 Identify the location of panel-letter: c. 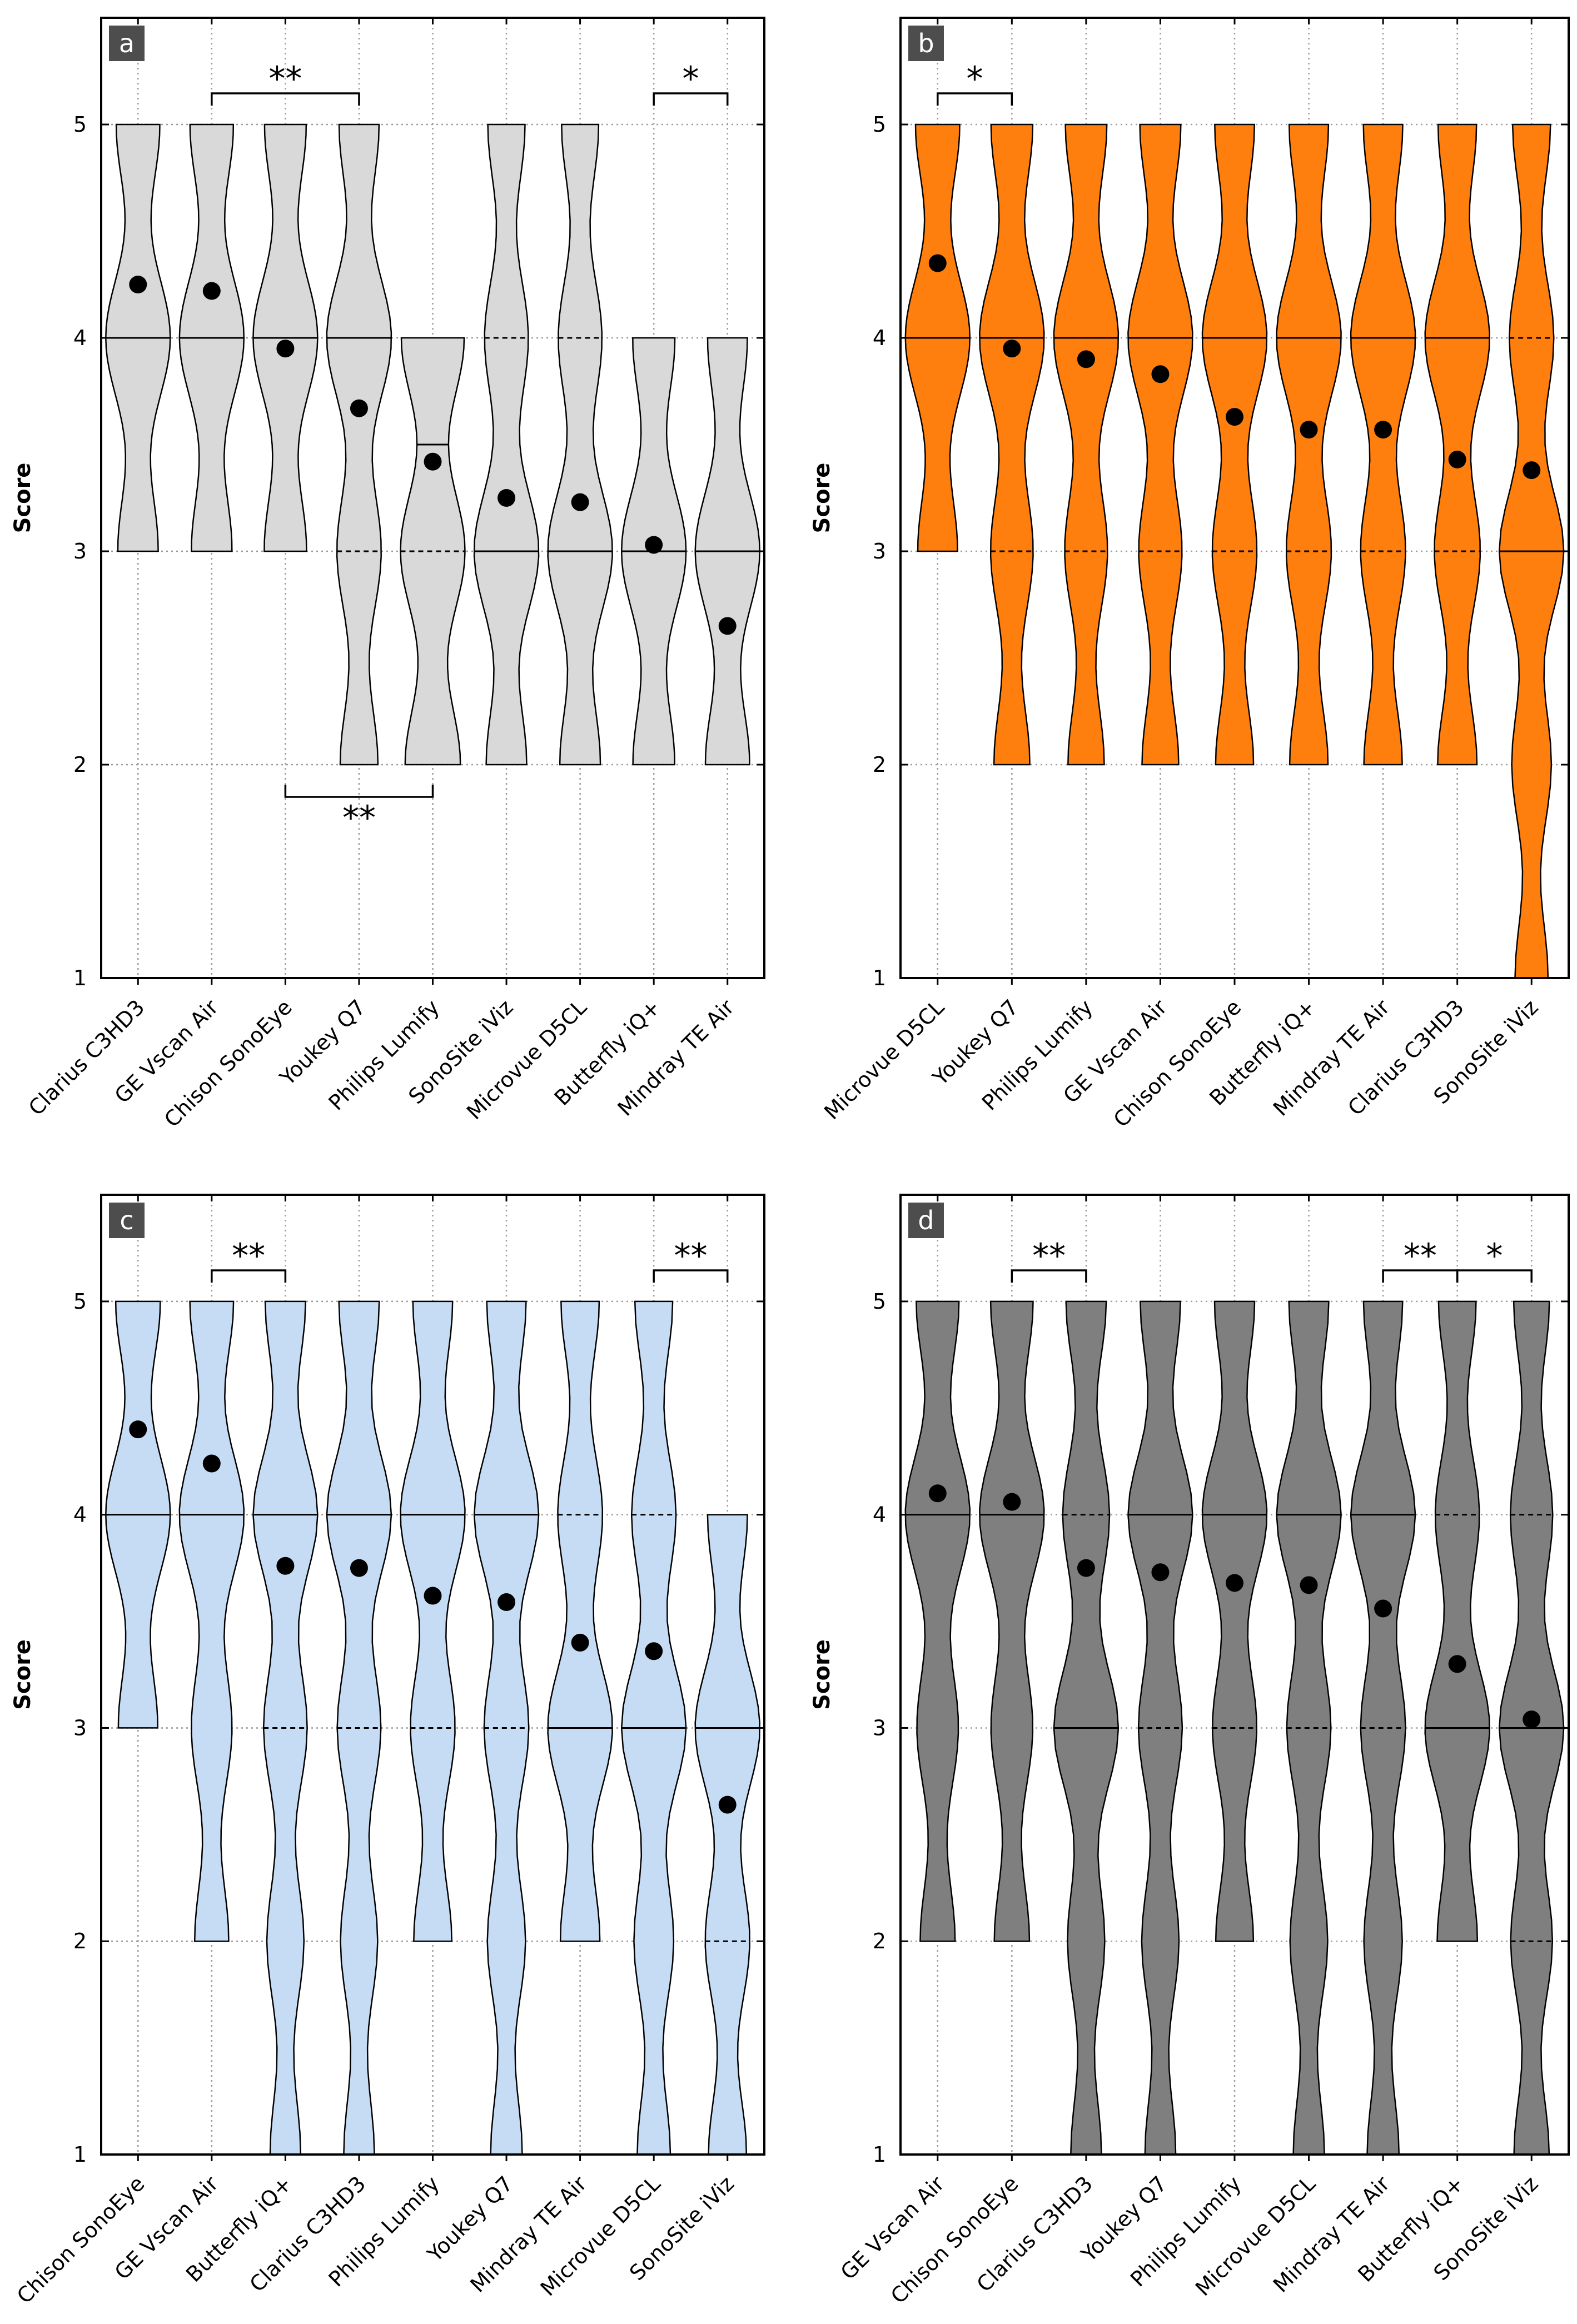
(126, 1220).